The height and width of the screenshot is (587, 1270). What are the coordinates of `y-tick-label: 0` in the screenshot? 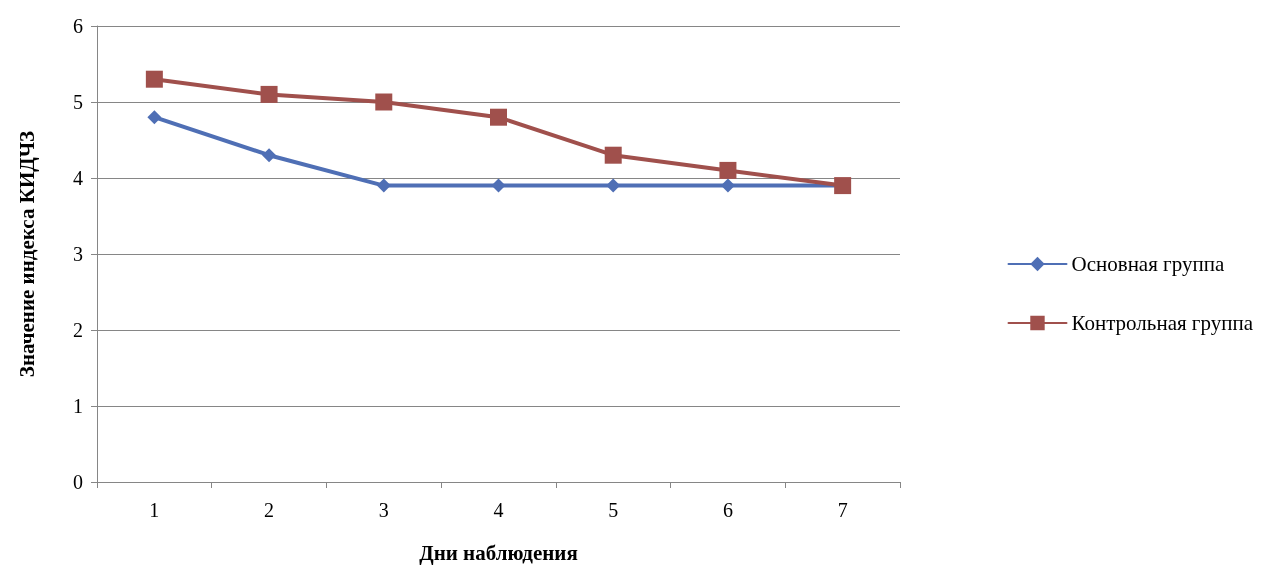 It's located at (78, 482).